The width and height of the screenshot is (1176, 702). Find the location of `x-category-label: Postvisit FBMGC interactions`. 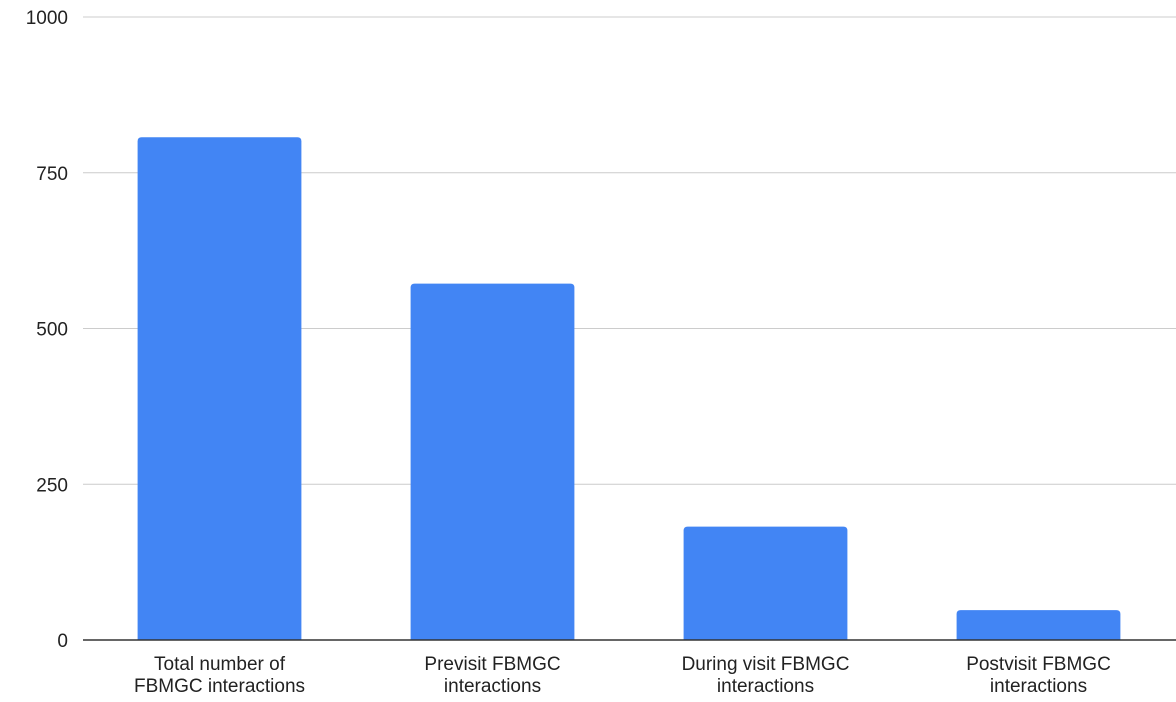

x-category-label: Postvisit FBMGC interactions is located at coordinates (1038, 675).